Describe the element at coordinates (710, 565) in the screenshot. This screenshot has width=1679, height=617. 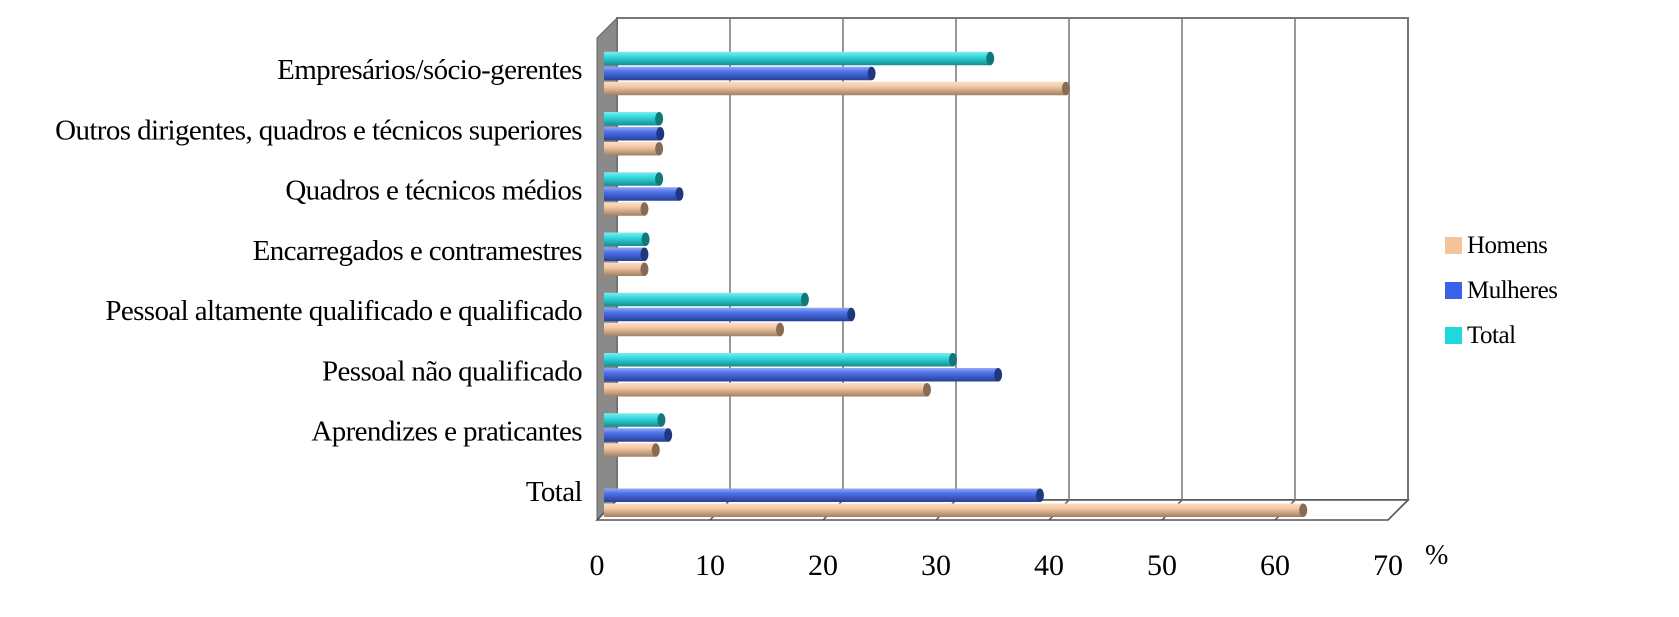
I see `x-tick-label: 10` at that location.